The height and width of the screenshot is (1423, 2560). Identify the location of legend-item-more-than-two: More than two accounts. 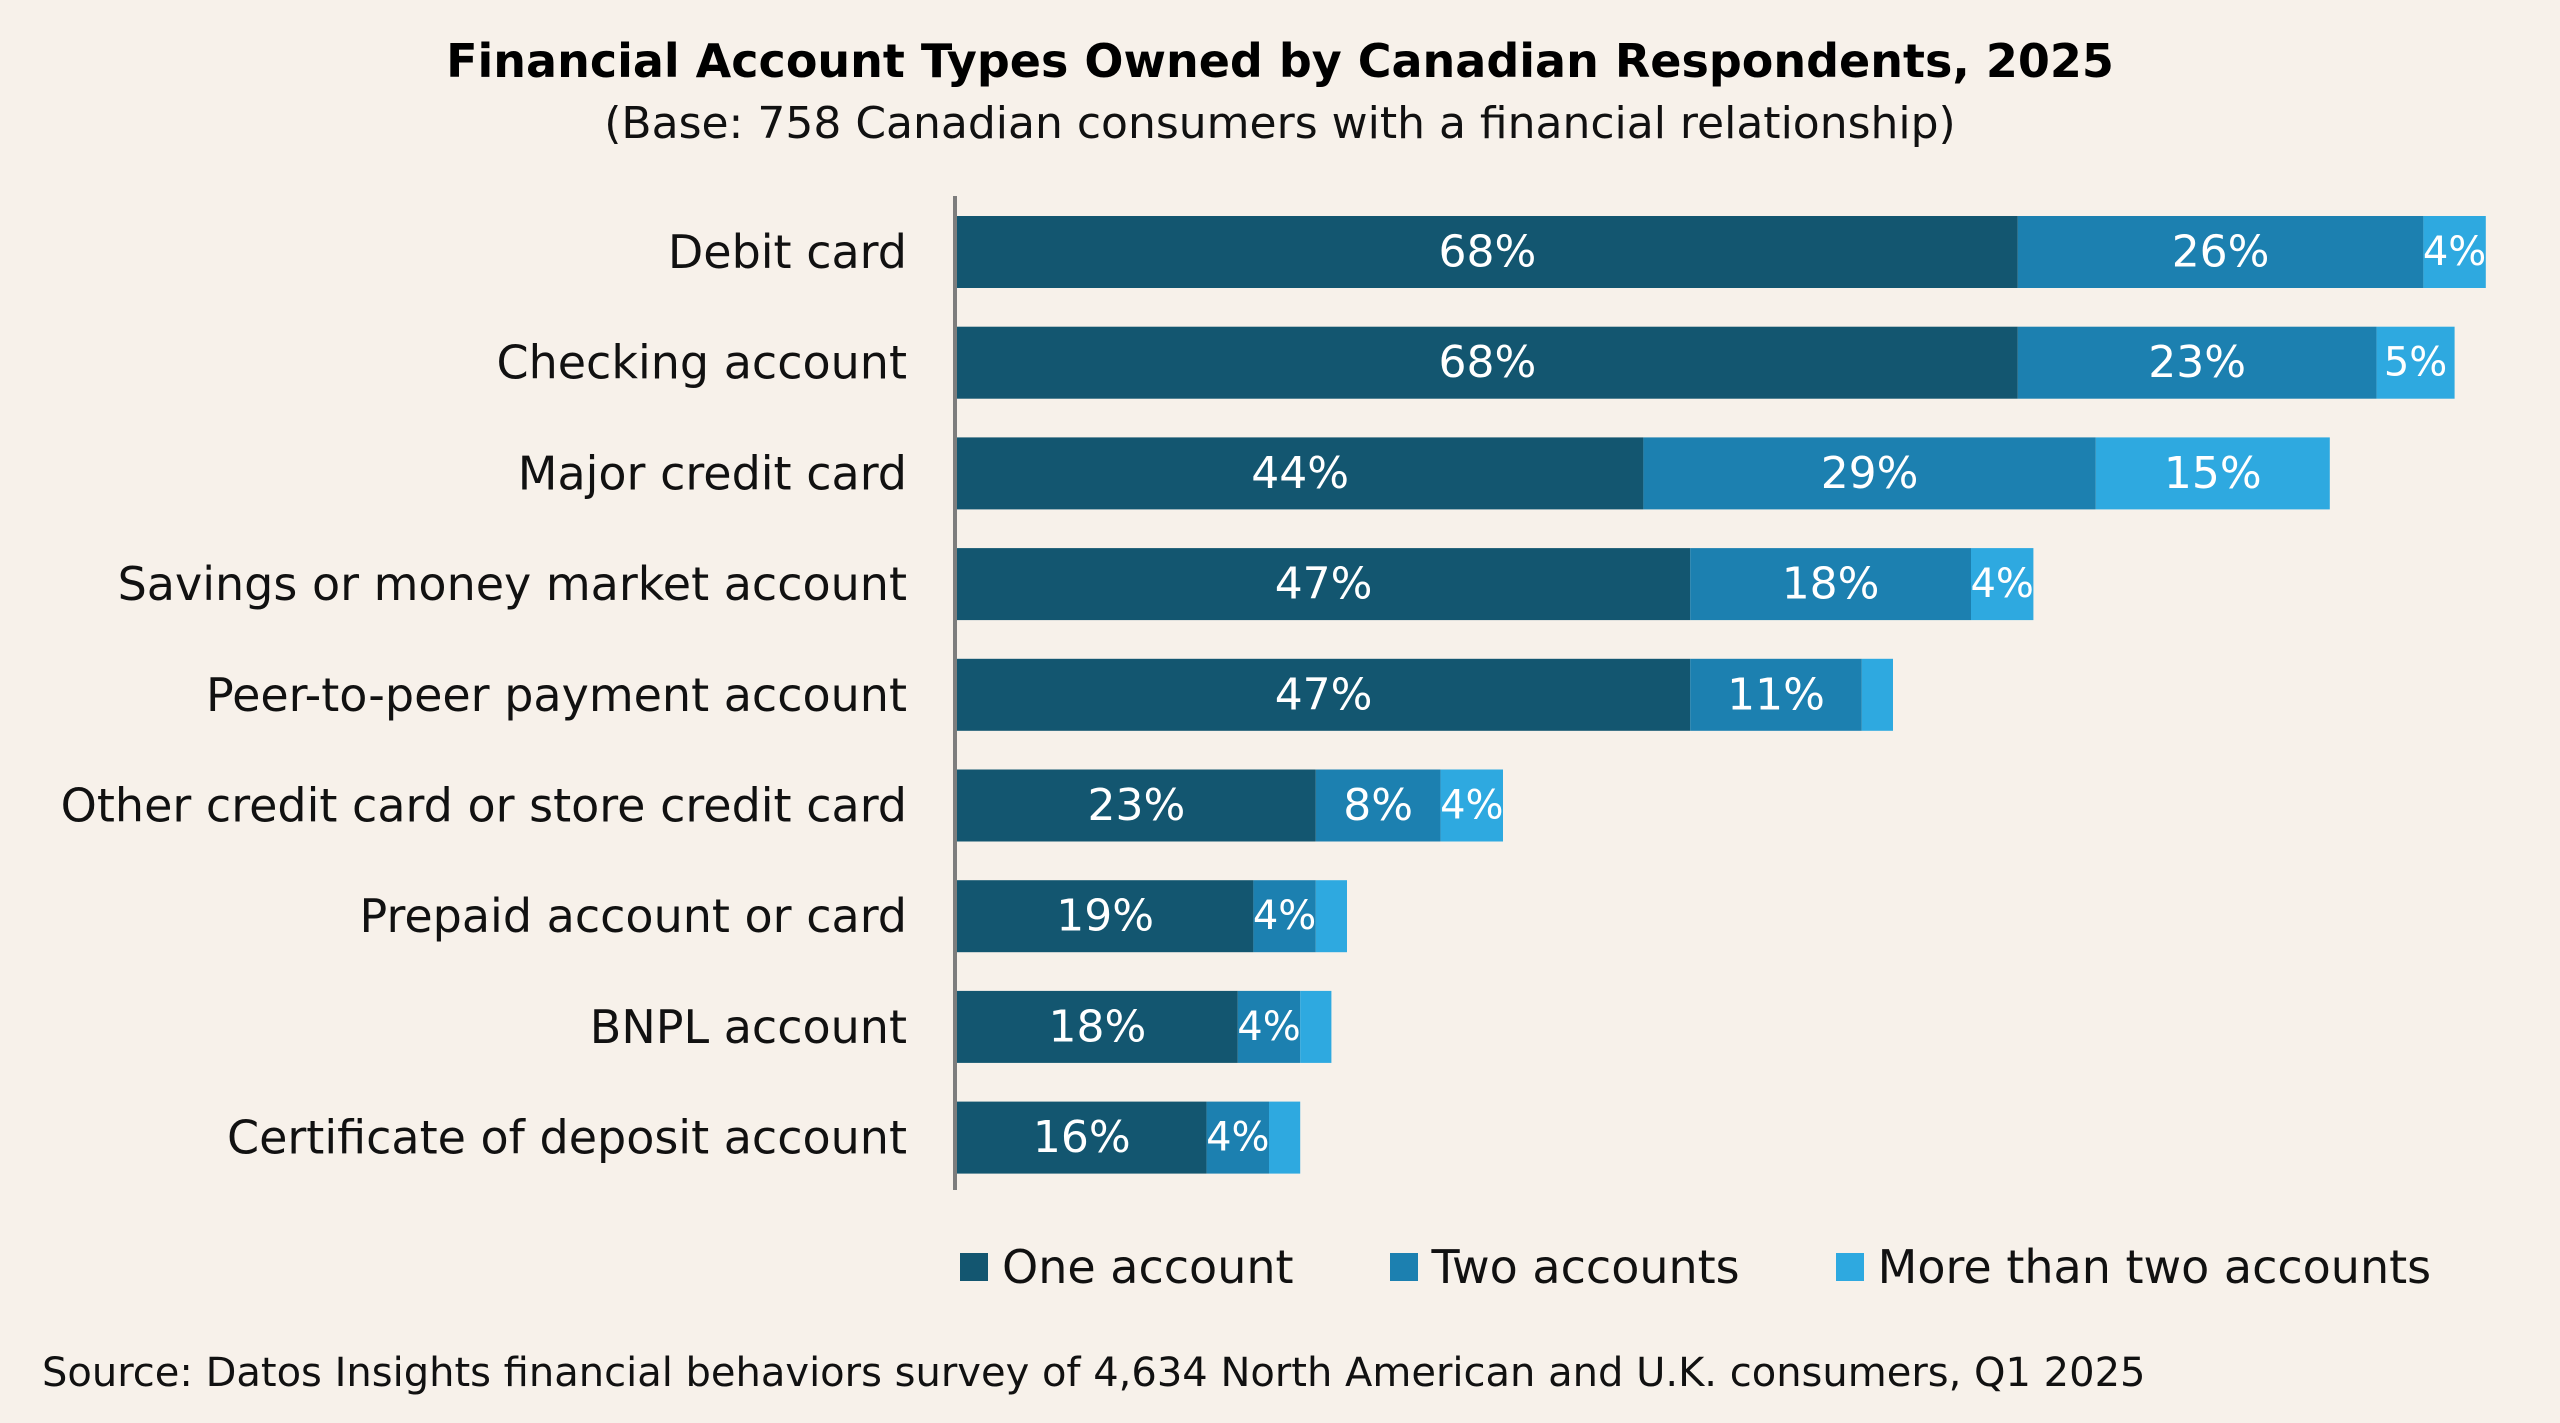
(2133, 1267).